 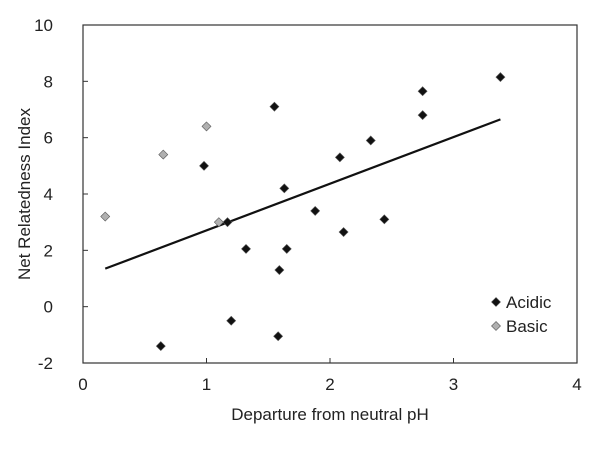 What do you see at coordinates (48, 138) in the screenshot?
I see `y-tick-label: 6` at bounding box center [48, 138].